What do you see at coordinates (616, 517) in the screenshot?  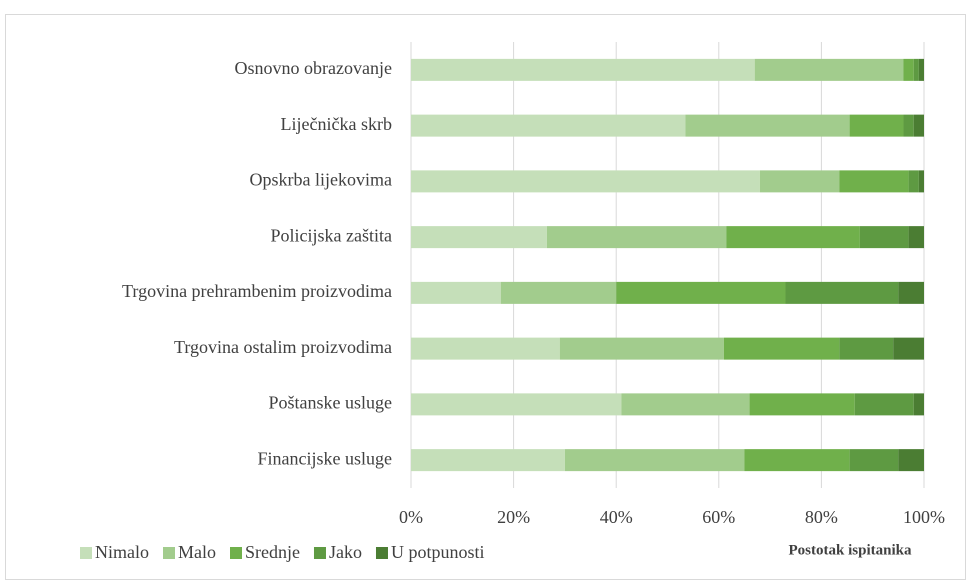 I see `x-tick-label: 40%` at bounding box center [616, 517].